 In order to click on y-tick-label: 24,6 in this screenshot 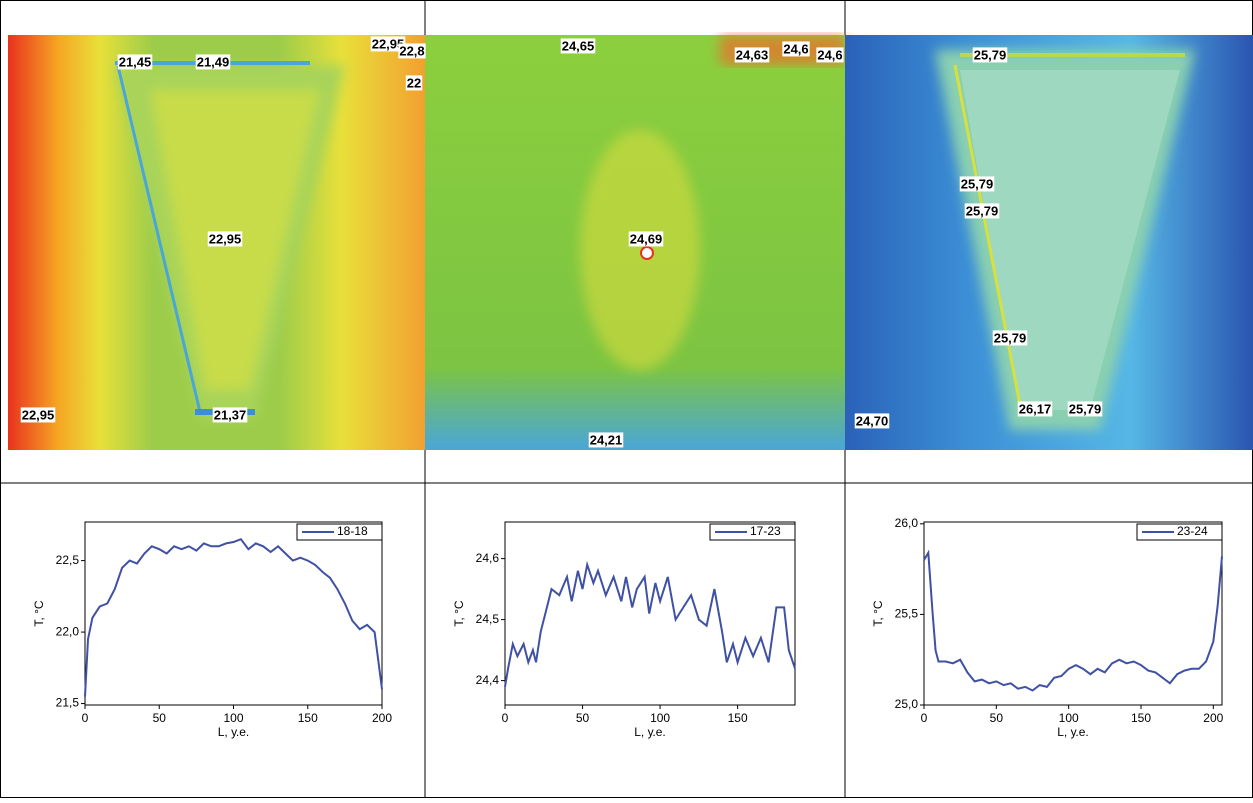, I will do `click(488, 558)`.